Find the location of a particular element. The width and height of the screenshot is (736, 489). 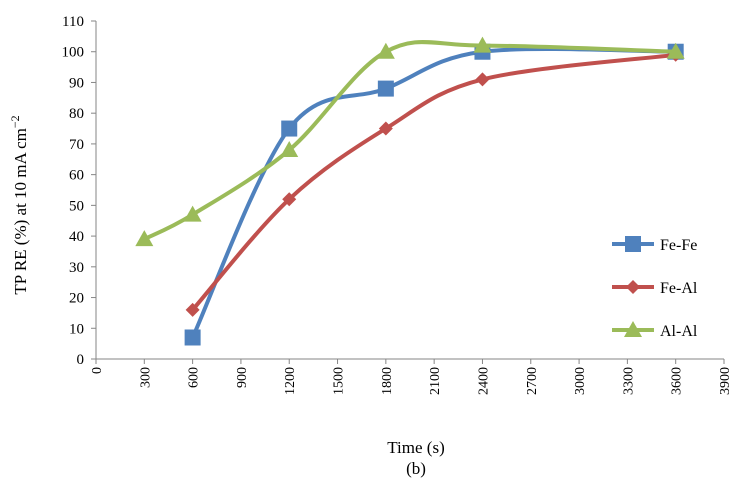

y-axis-title-main: TP RE (%) at 10 mA cm is located at coordinates (20, 211).